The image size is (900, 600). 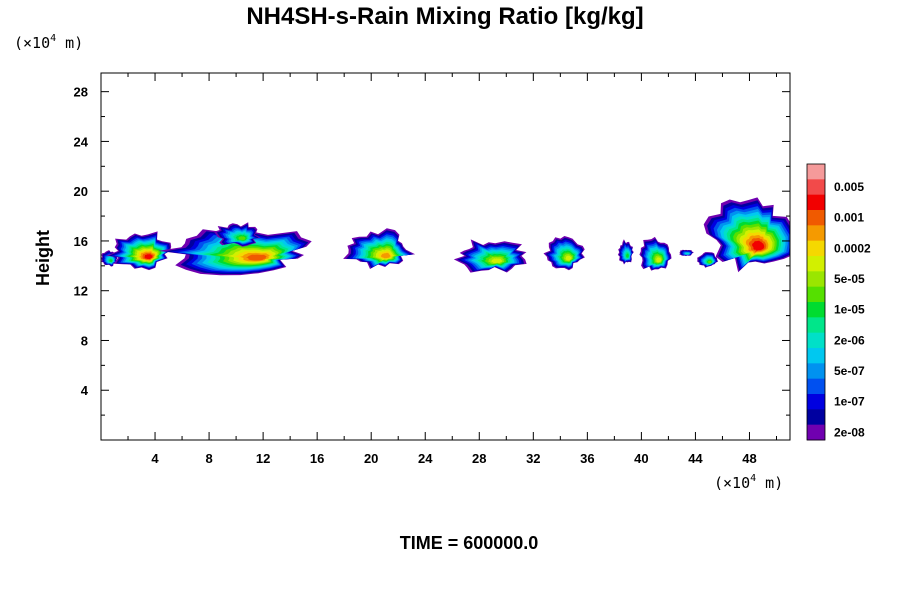 What do you see at coordinates (587, 458) in the screenshot?
I see `x-tick-label: 36` at bounding box center [587, 458].